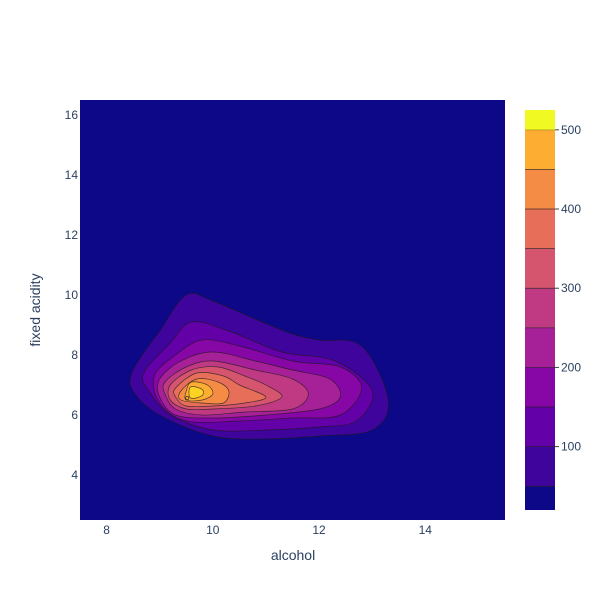 The height and width of the screenshot is (605, 600). What do you see at coordinates (72, 235) in the screenshot?
I see `y-tick-label: 12` at bounding box center [72, 235].